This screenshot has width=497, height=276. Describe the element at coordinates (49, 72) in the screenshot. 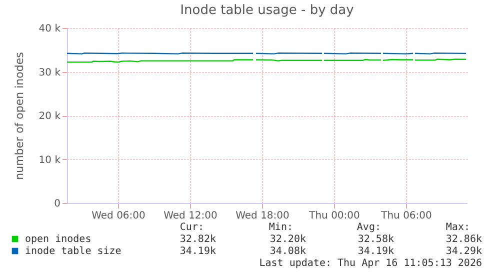

I see `y-tick-label: 30 k` at that location.